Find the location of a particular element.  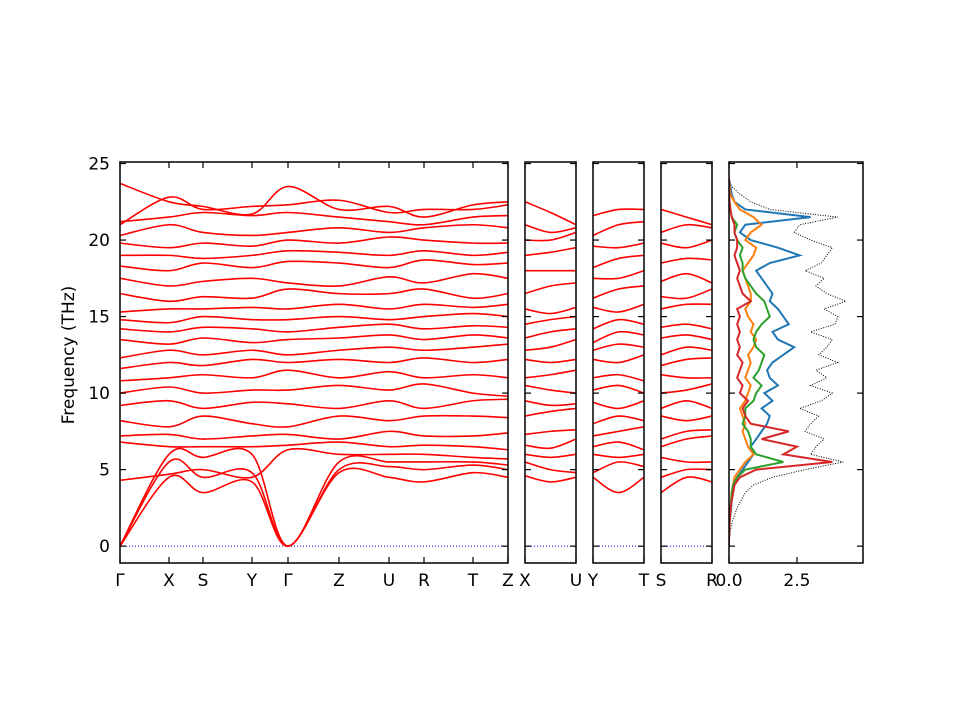

x-tick-label: X is located at coordinates (169, 581).